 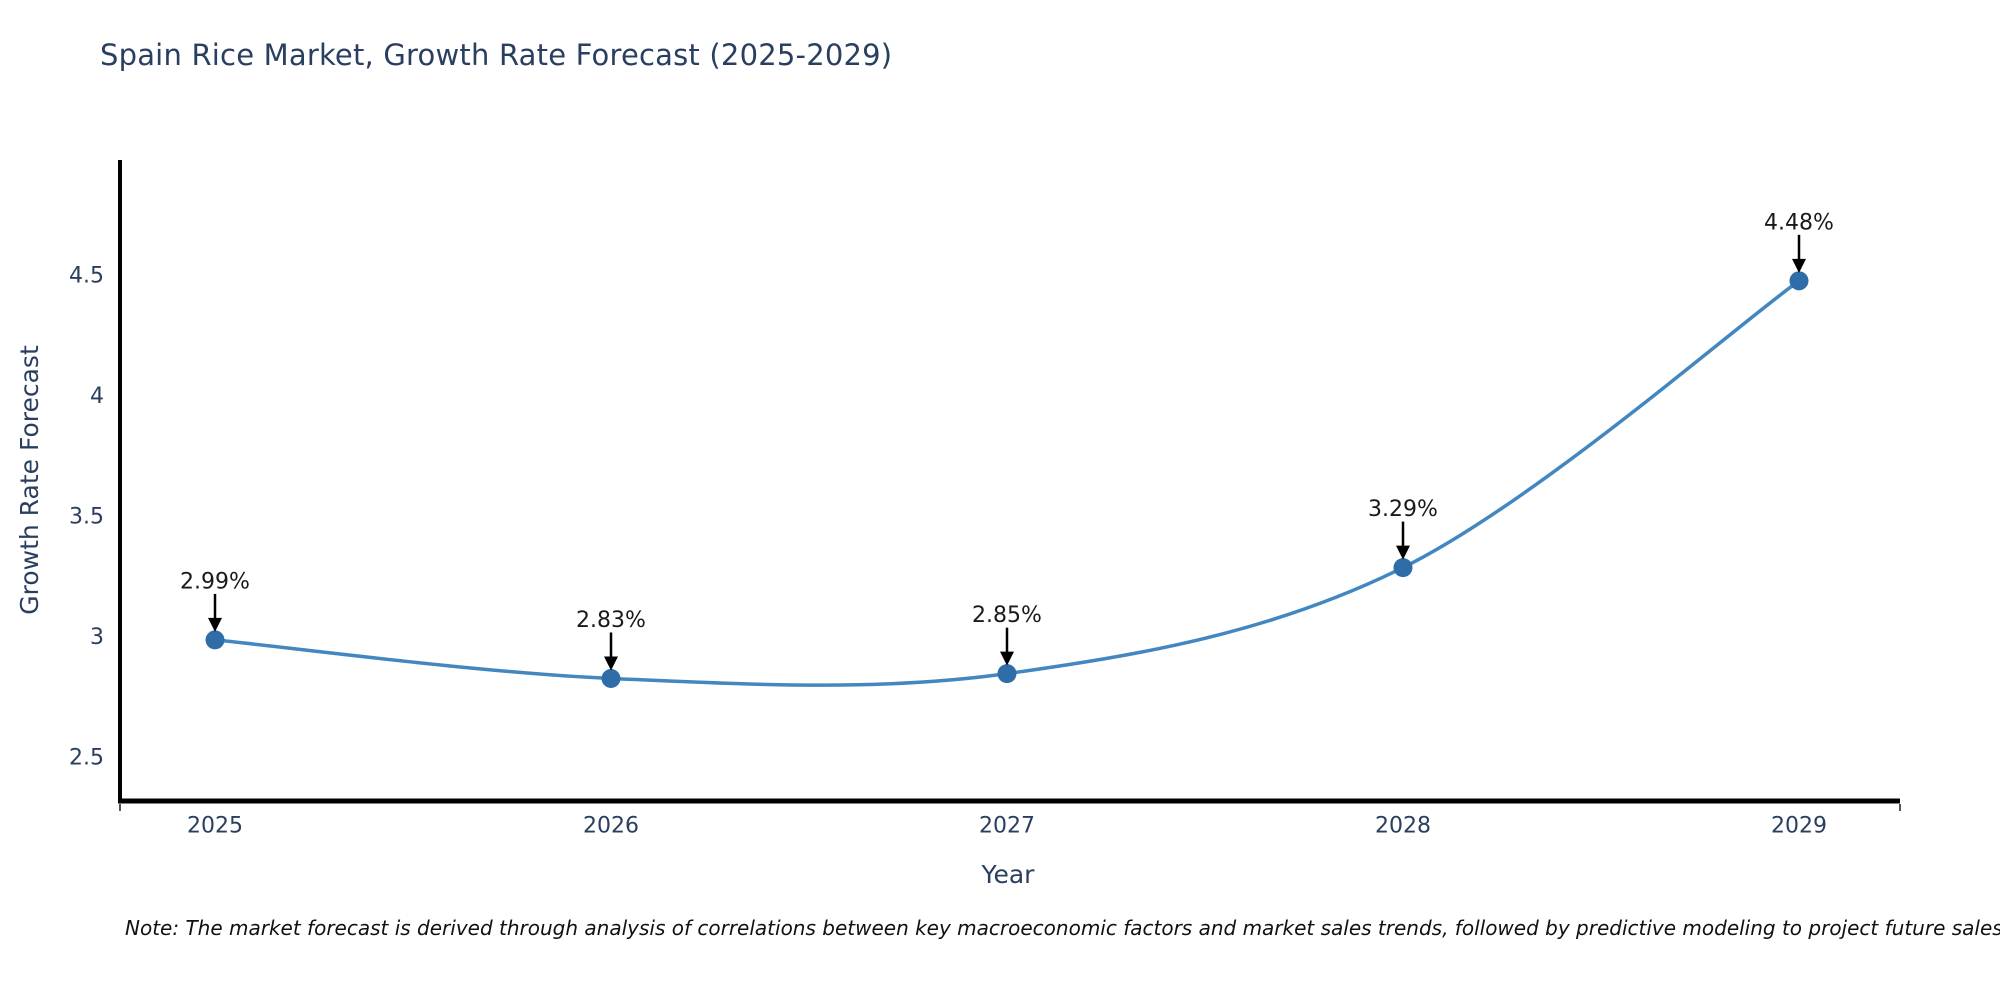 I want to click on annotation-label: 2.99%, so click(x=215, y=581).